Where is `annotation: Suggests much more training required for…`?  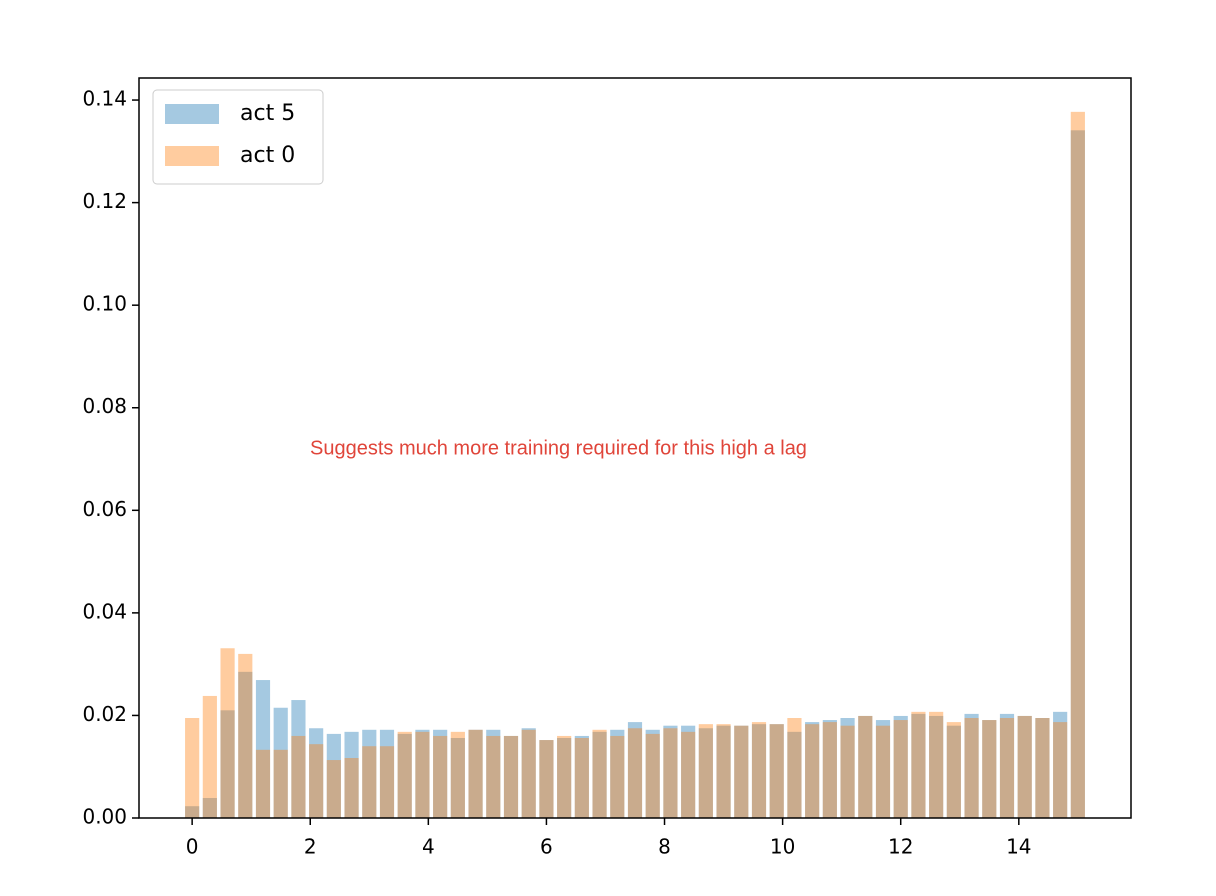
annotation: Suggests much more training required for… is located at coordinates (558, 448).